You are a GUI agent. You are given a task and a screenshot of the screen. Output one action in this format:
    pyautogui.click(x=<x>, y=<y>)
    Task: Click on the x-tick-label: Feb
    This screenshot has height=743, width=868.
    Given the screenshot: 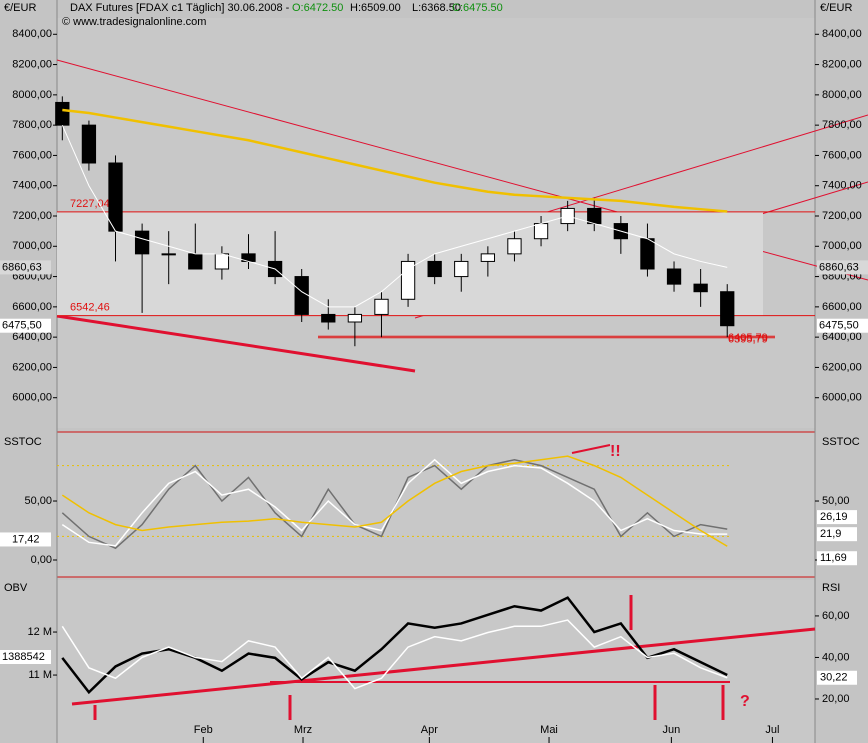 What is the action you would take?
    pyautogui.click(x=203, y=730)
    